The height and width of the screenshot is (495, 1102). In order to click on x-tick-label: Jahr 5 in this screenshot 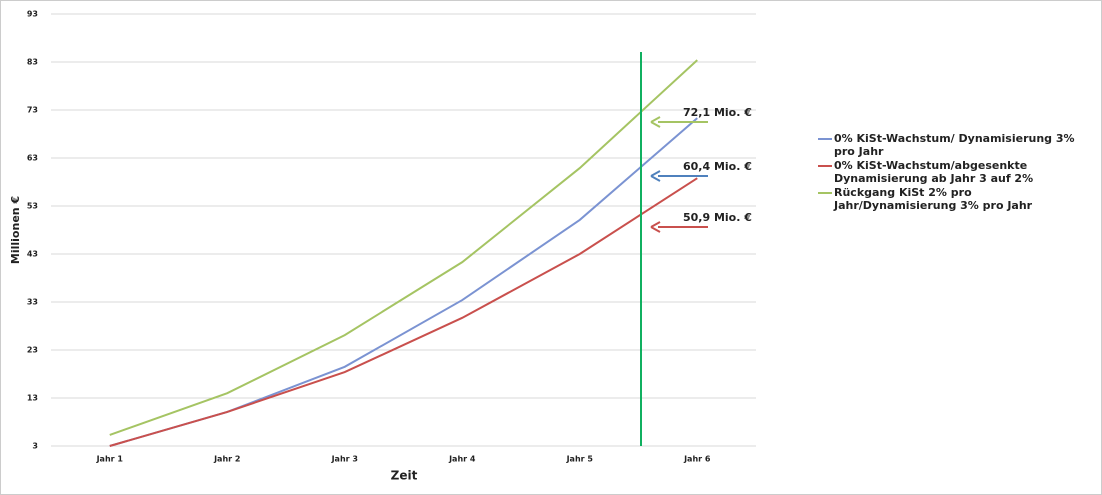, I will do `click(580, 459)`.